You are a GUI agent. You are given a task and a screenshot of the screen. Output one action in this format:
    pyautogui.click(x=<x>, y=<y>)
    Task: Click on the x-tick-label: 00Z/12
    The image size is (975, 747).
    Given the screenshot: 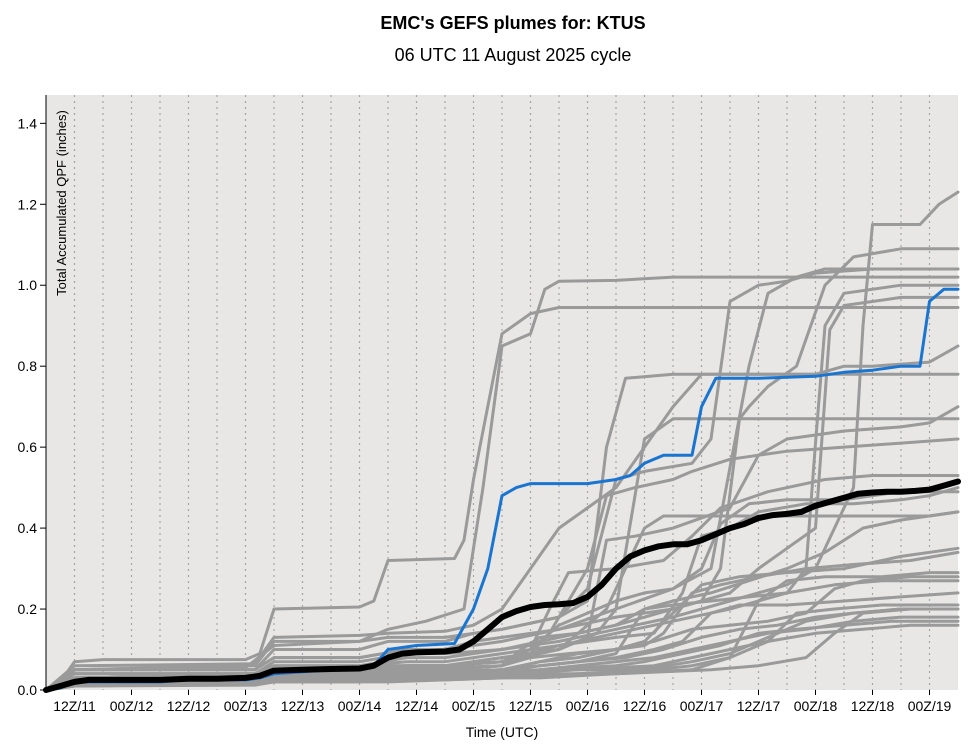 What is the action you would take?
    pyautogui.click(x=132, y=706)
    